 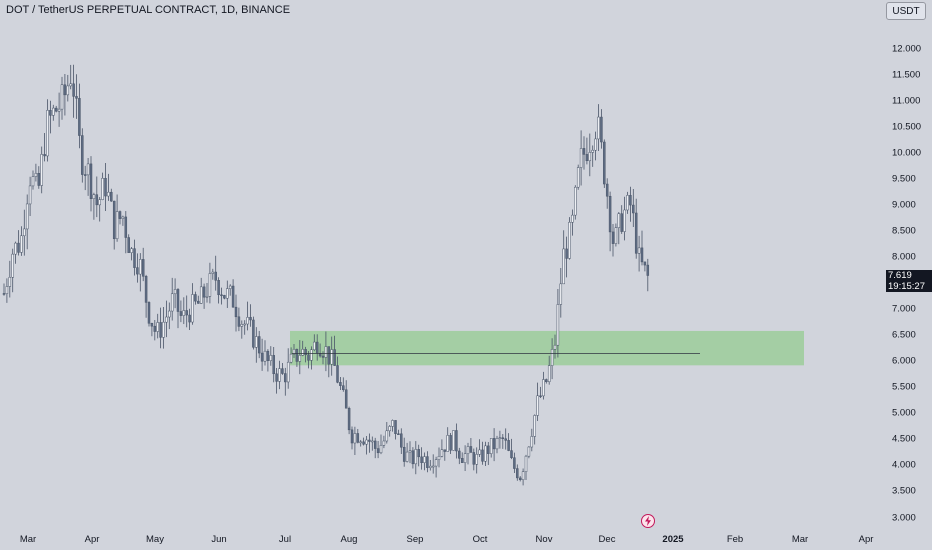 What do you see at coordinates (906, 101) in the screenshot?
I see `price-tick-label: 11.000` at bounding box center [906, 101].